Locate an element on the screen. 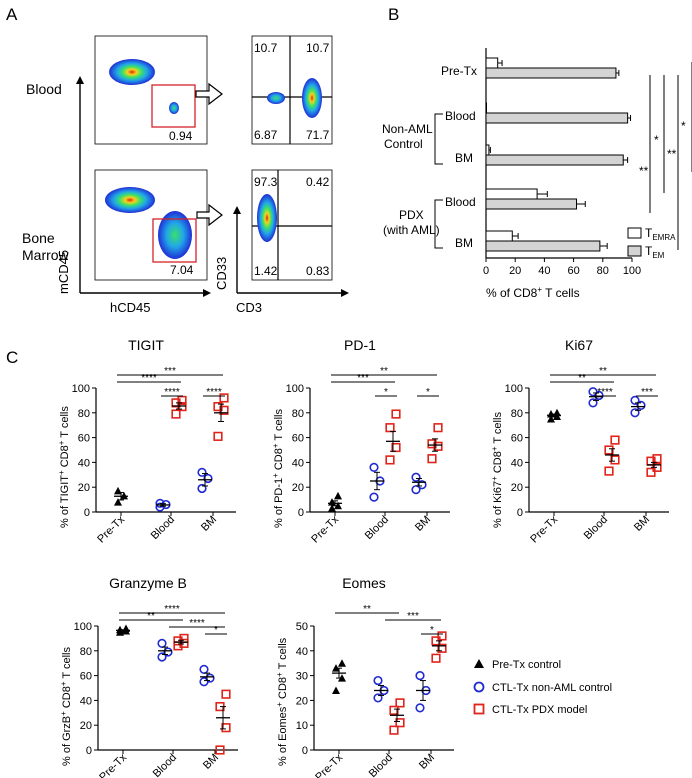  legend-temra: TEMRA is located at coordinates (660, 234).